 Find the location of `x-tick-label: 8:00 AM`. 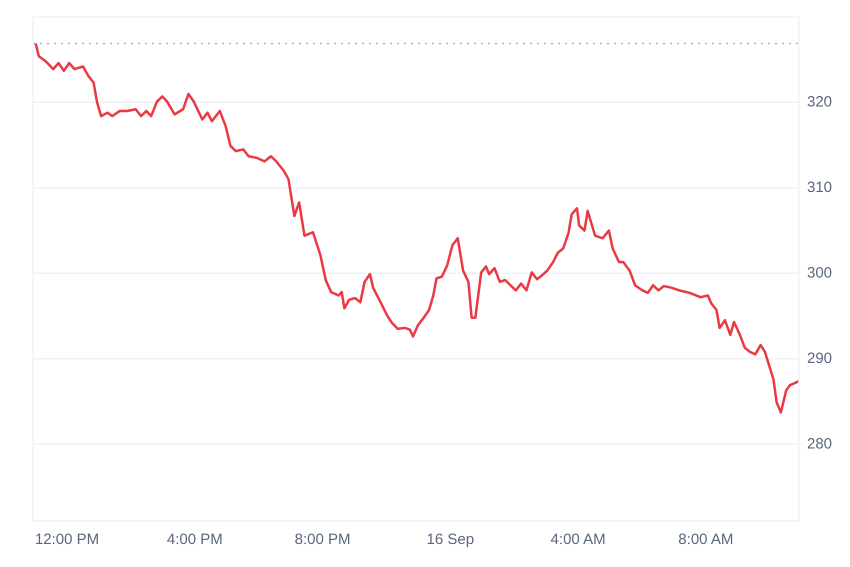

x-tick-label: 8:00 AM is located at coordinates (706, 539).